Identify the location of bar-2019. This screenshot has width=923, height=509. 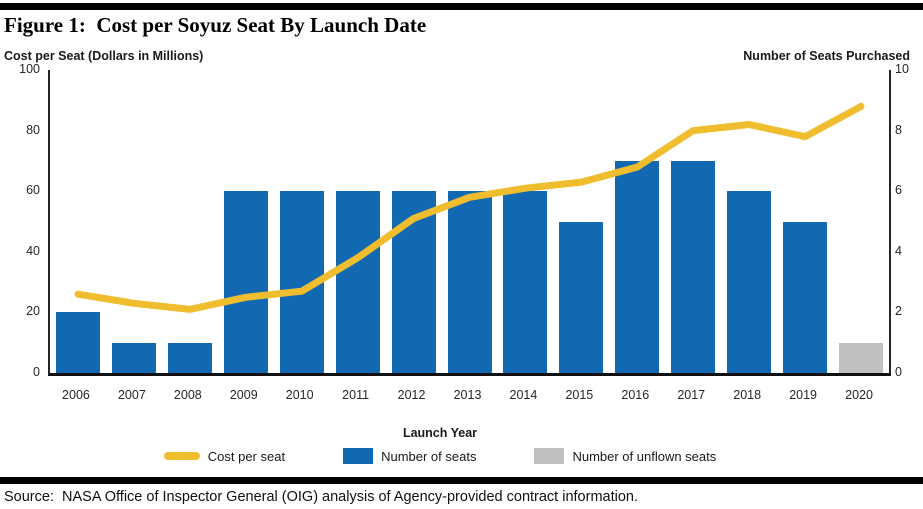
(805, 297).